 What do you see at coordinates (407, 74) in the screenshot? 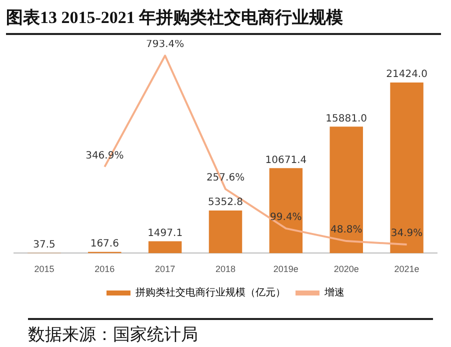
I see `data-label: 21424.0` at bounding box center [407, 74].